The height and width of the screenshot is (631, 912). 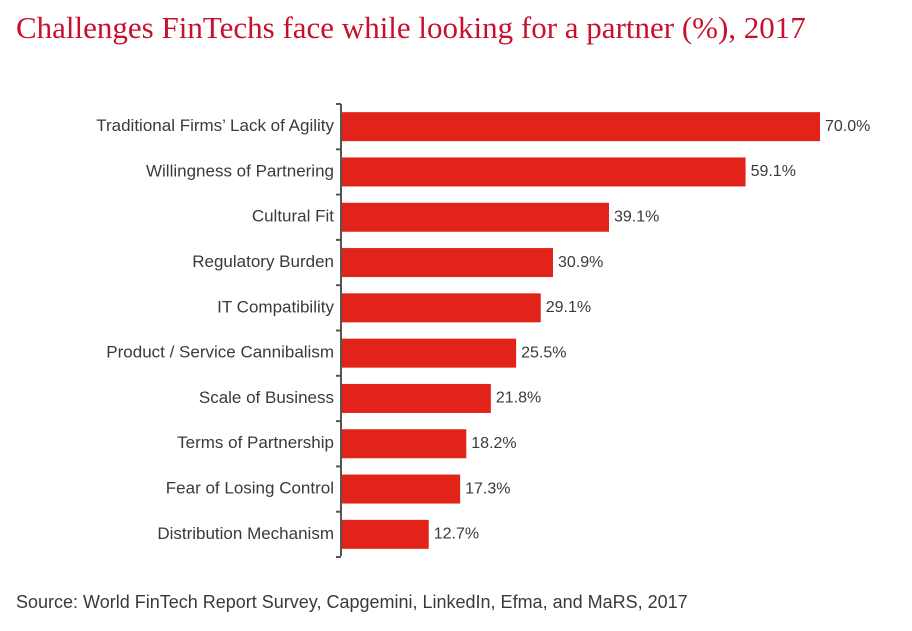 What do you see at coordinates (636, 216) in the screenshot?
I see `value-label: 39.1%` at bounding box center [636, 216].